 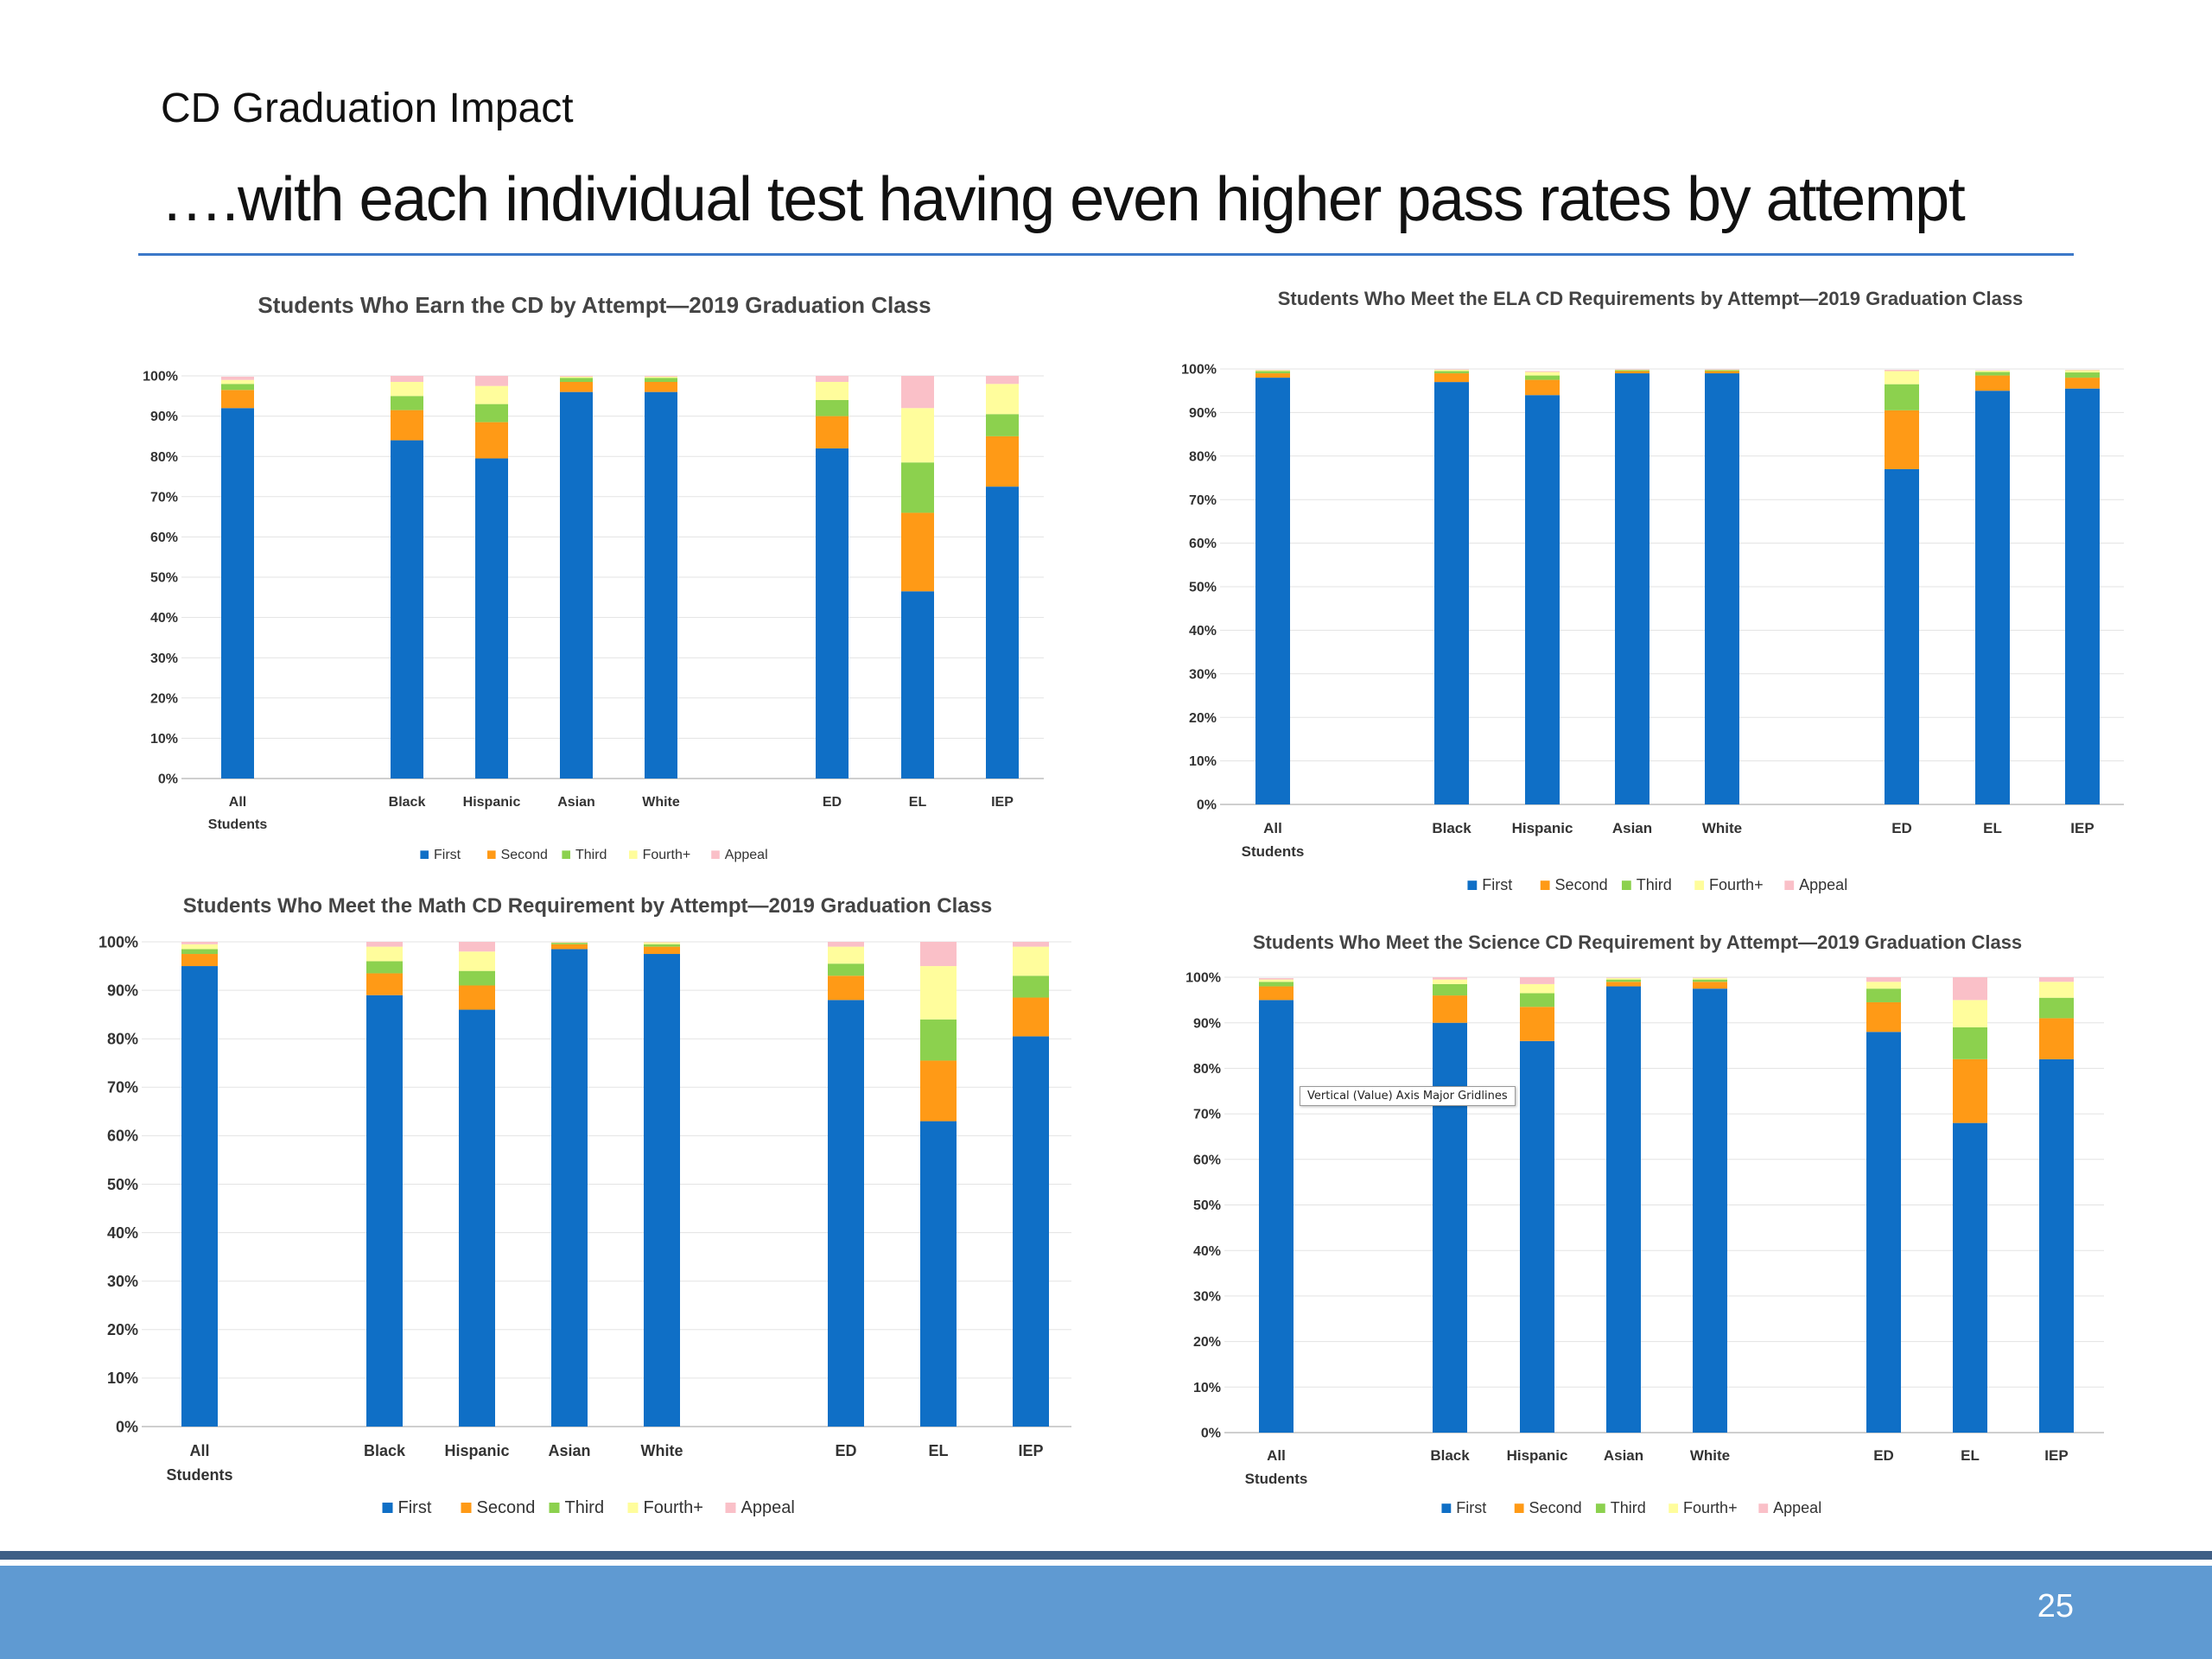 What do you see at coordinates (1207, 1160) in the screenshot?
I see `chart-4-y-tick-label: 60%` at bounding box center [1207, 1160].